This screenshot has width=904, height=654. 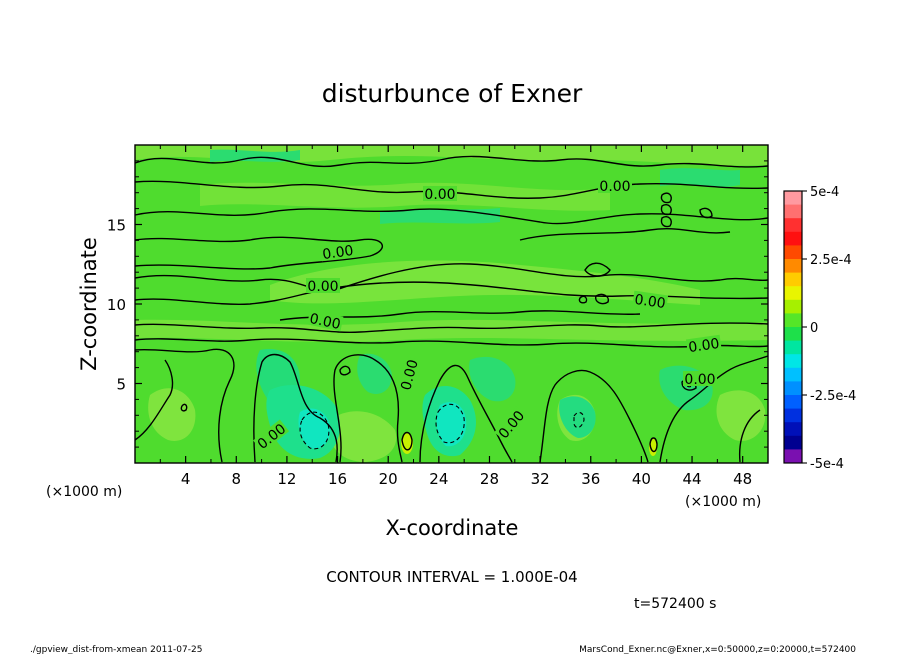 I want to click on footer-left: ./gpview_dist-from-xmean 2011-07-25, so click(x=116, y=649).